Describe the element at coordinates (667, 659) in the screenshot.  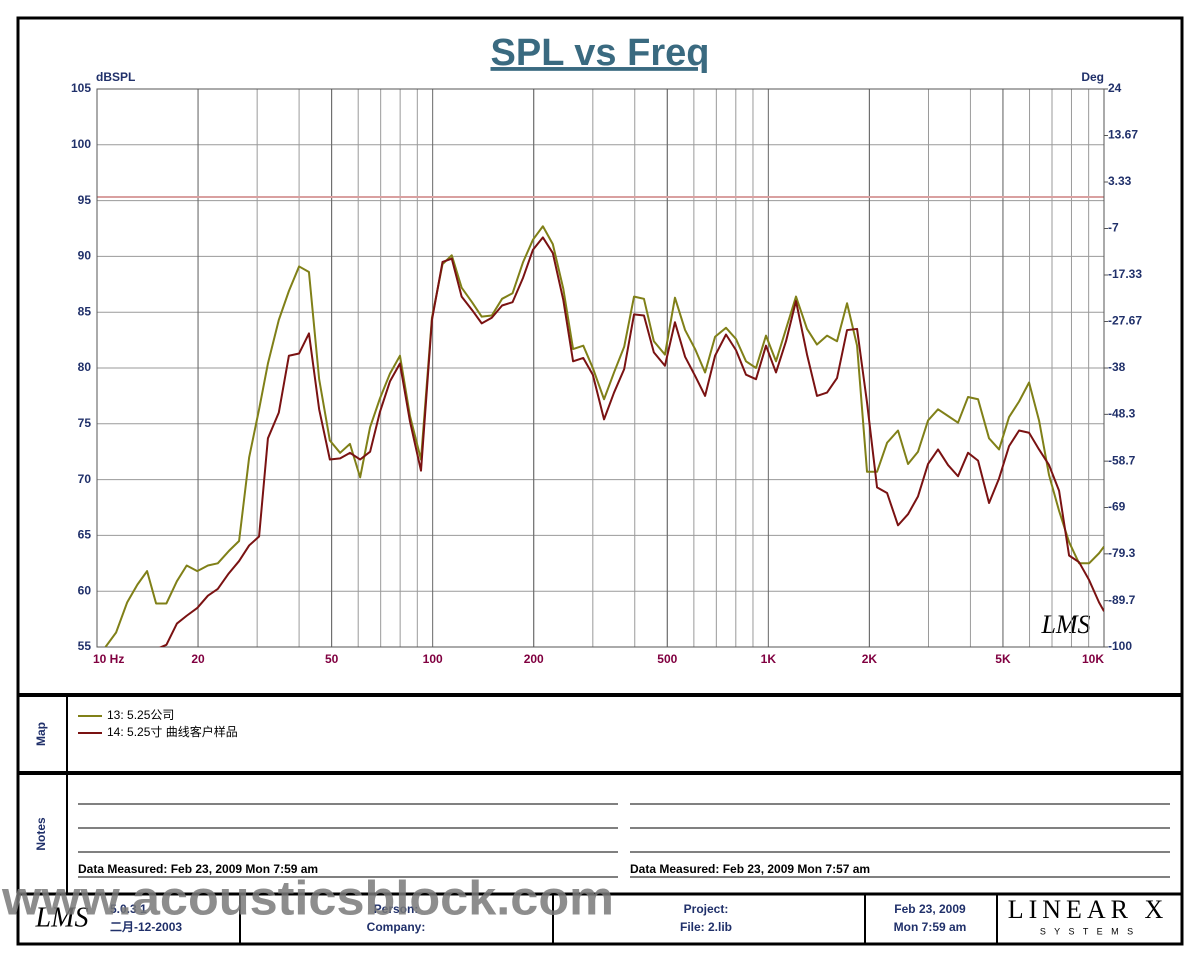
I see `x-tick-label: 500` at that location.